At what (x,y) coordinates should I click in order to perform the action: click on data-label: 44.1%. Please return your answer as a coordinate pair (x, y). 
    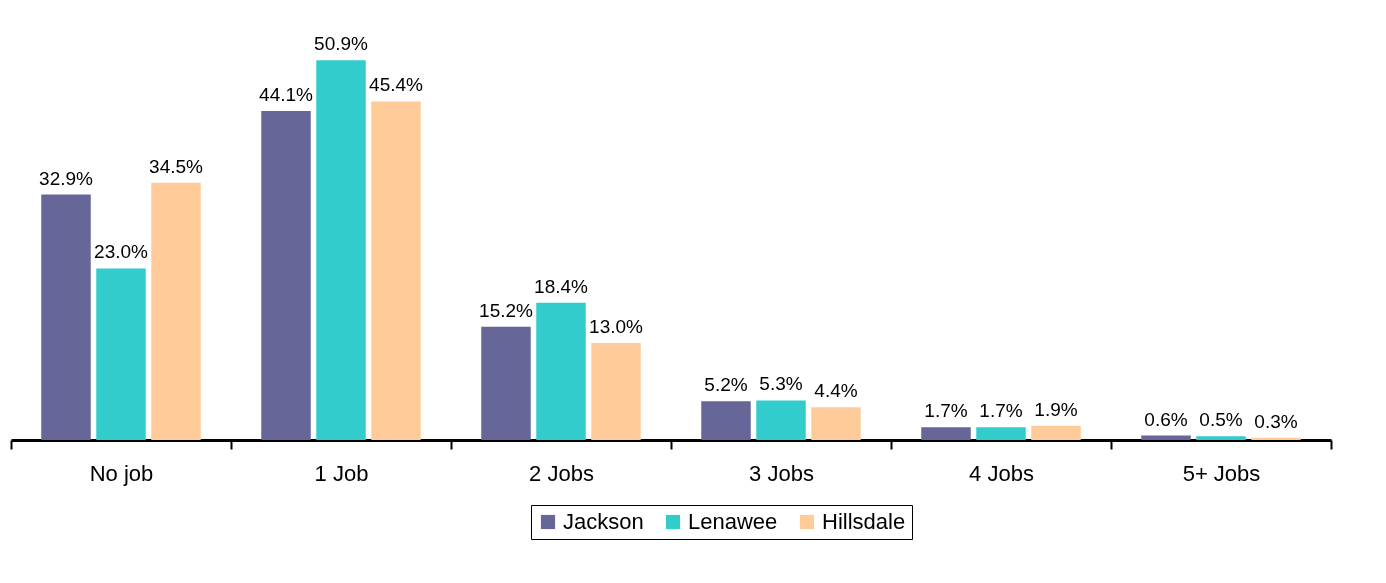
    Looking at the image, I should click on (286, 95).